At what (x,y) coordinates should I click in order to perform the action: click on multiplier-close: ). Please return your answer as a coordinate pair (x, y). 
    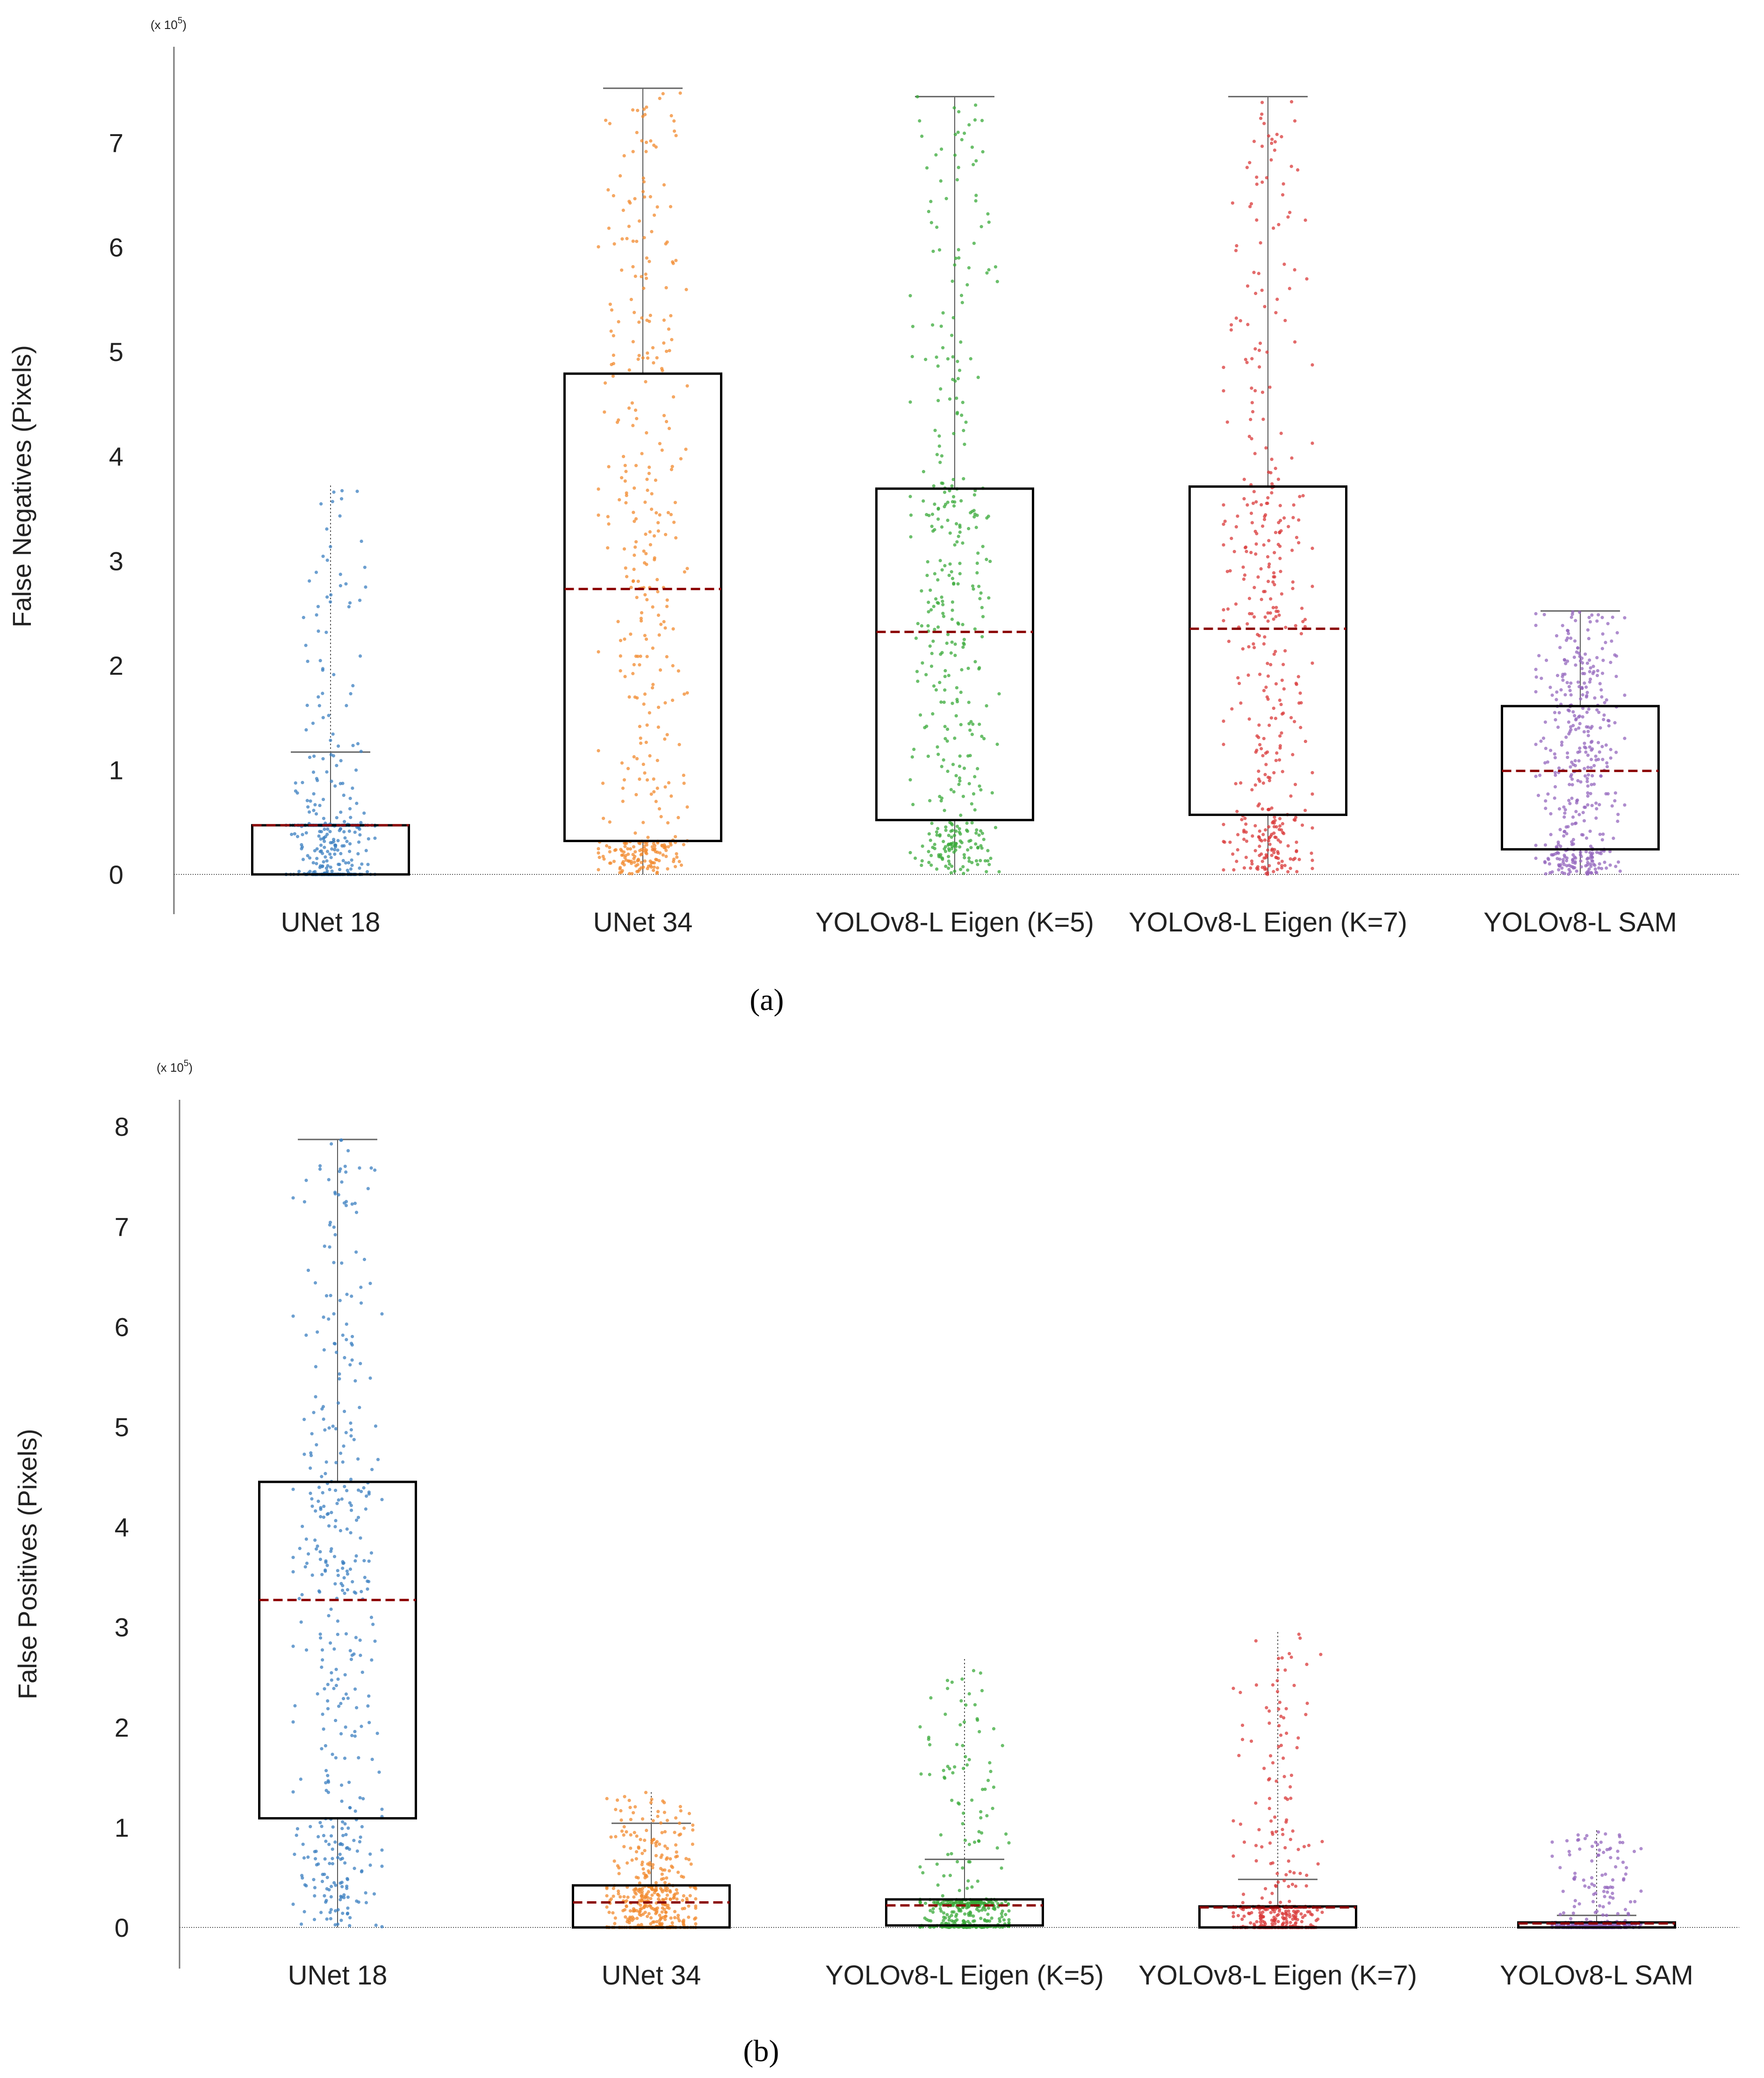
    Looking at the image, I should click on (190, 1068).